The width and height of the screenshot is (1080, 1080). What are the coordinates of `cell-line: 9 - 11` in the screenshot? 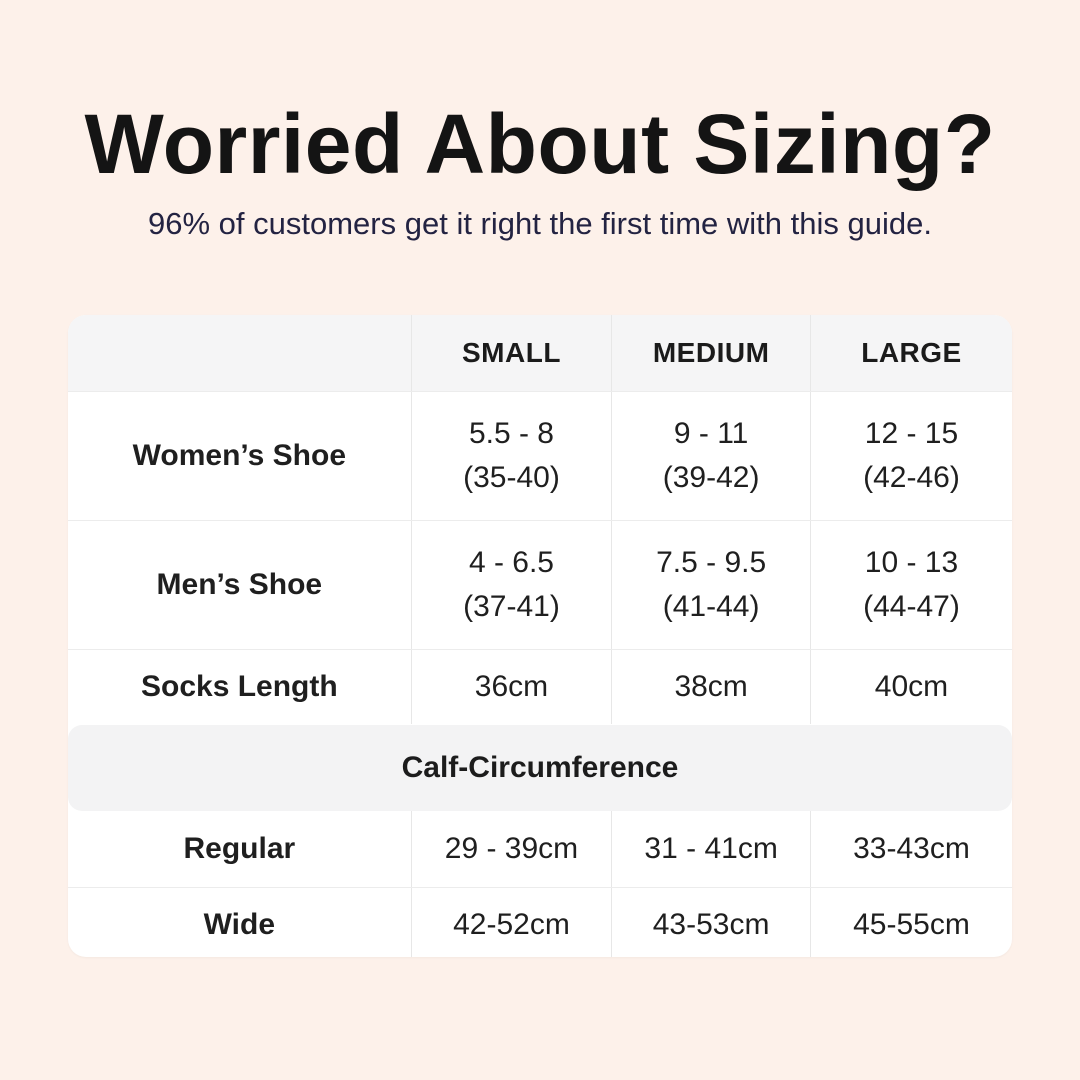 It's located at (711, 433).